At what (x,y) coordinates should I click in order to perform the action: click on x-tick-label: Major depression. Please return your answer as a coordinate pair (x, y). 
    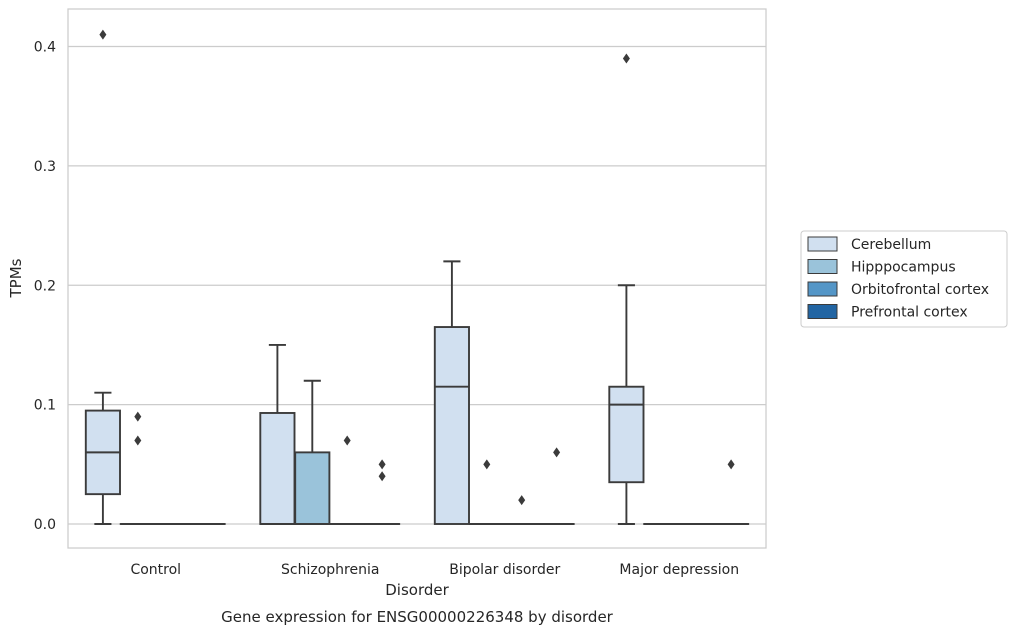
    Looking at the image, I should click on (679, 570).